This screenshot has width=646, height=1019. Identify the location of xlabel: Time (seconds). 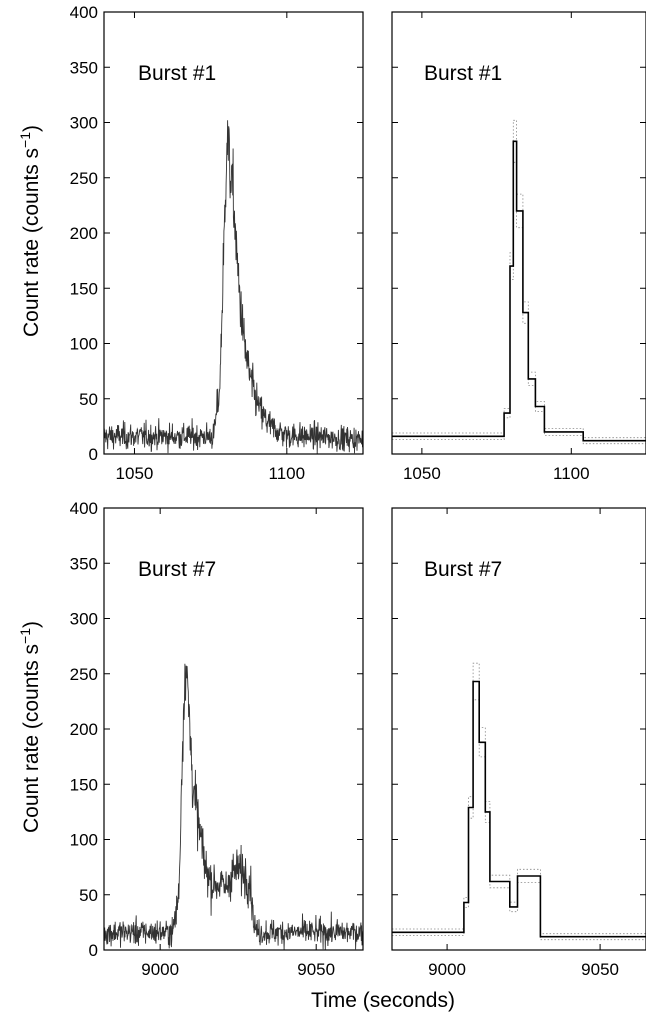
(383, 1000).